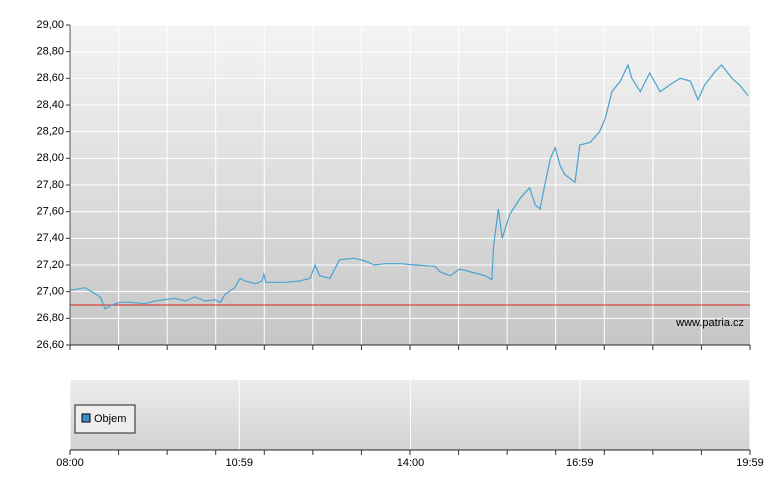 The height and width of the screenshot is (490, 780). I want to click on x-tick-label: 10:59, so click(240, 463).